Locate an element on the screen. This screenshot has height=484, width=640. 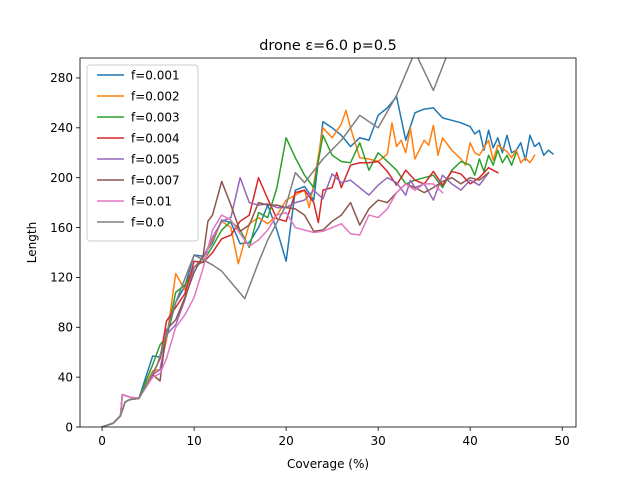
legend-label-3: f=0.004 is located at coordinates (155, 138).